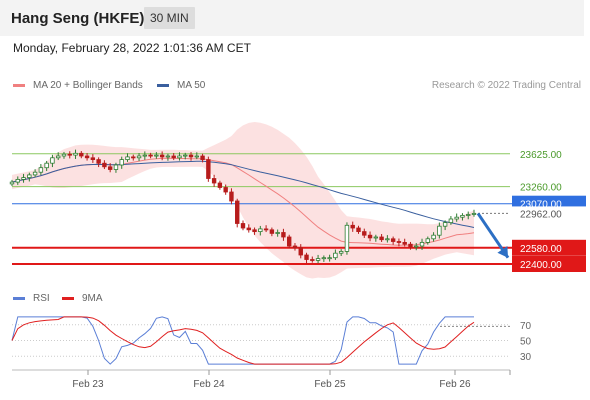 This screenshot has width=590, height=400. Describe the element at coordinates (330, 384) in the screenshot. I see `x-tick-label: Feb 25` at that location.